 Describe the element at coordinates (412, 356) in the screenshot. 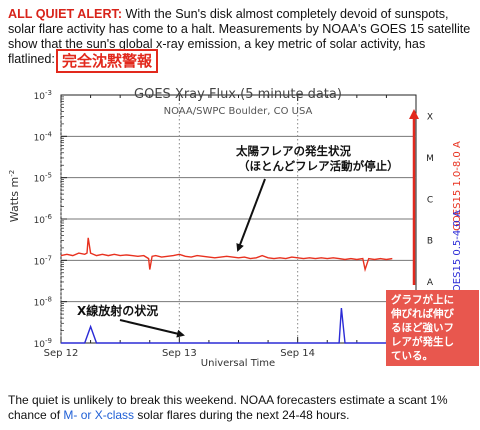

I see `note-line: ている。` at that location.